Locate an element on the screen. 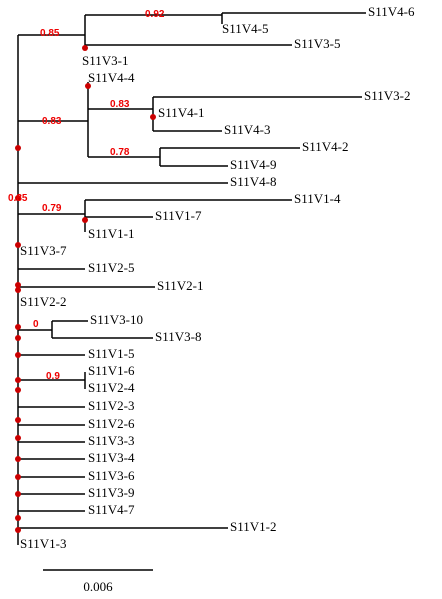  leaf-label: S11V3-1 is located at coordinates (105, 60).